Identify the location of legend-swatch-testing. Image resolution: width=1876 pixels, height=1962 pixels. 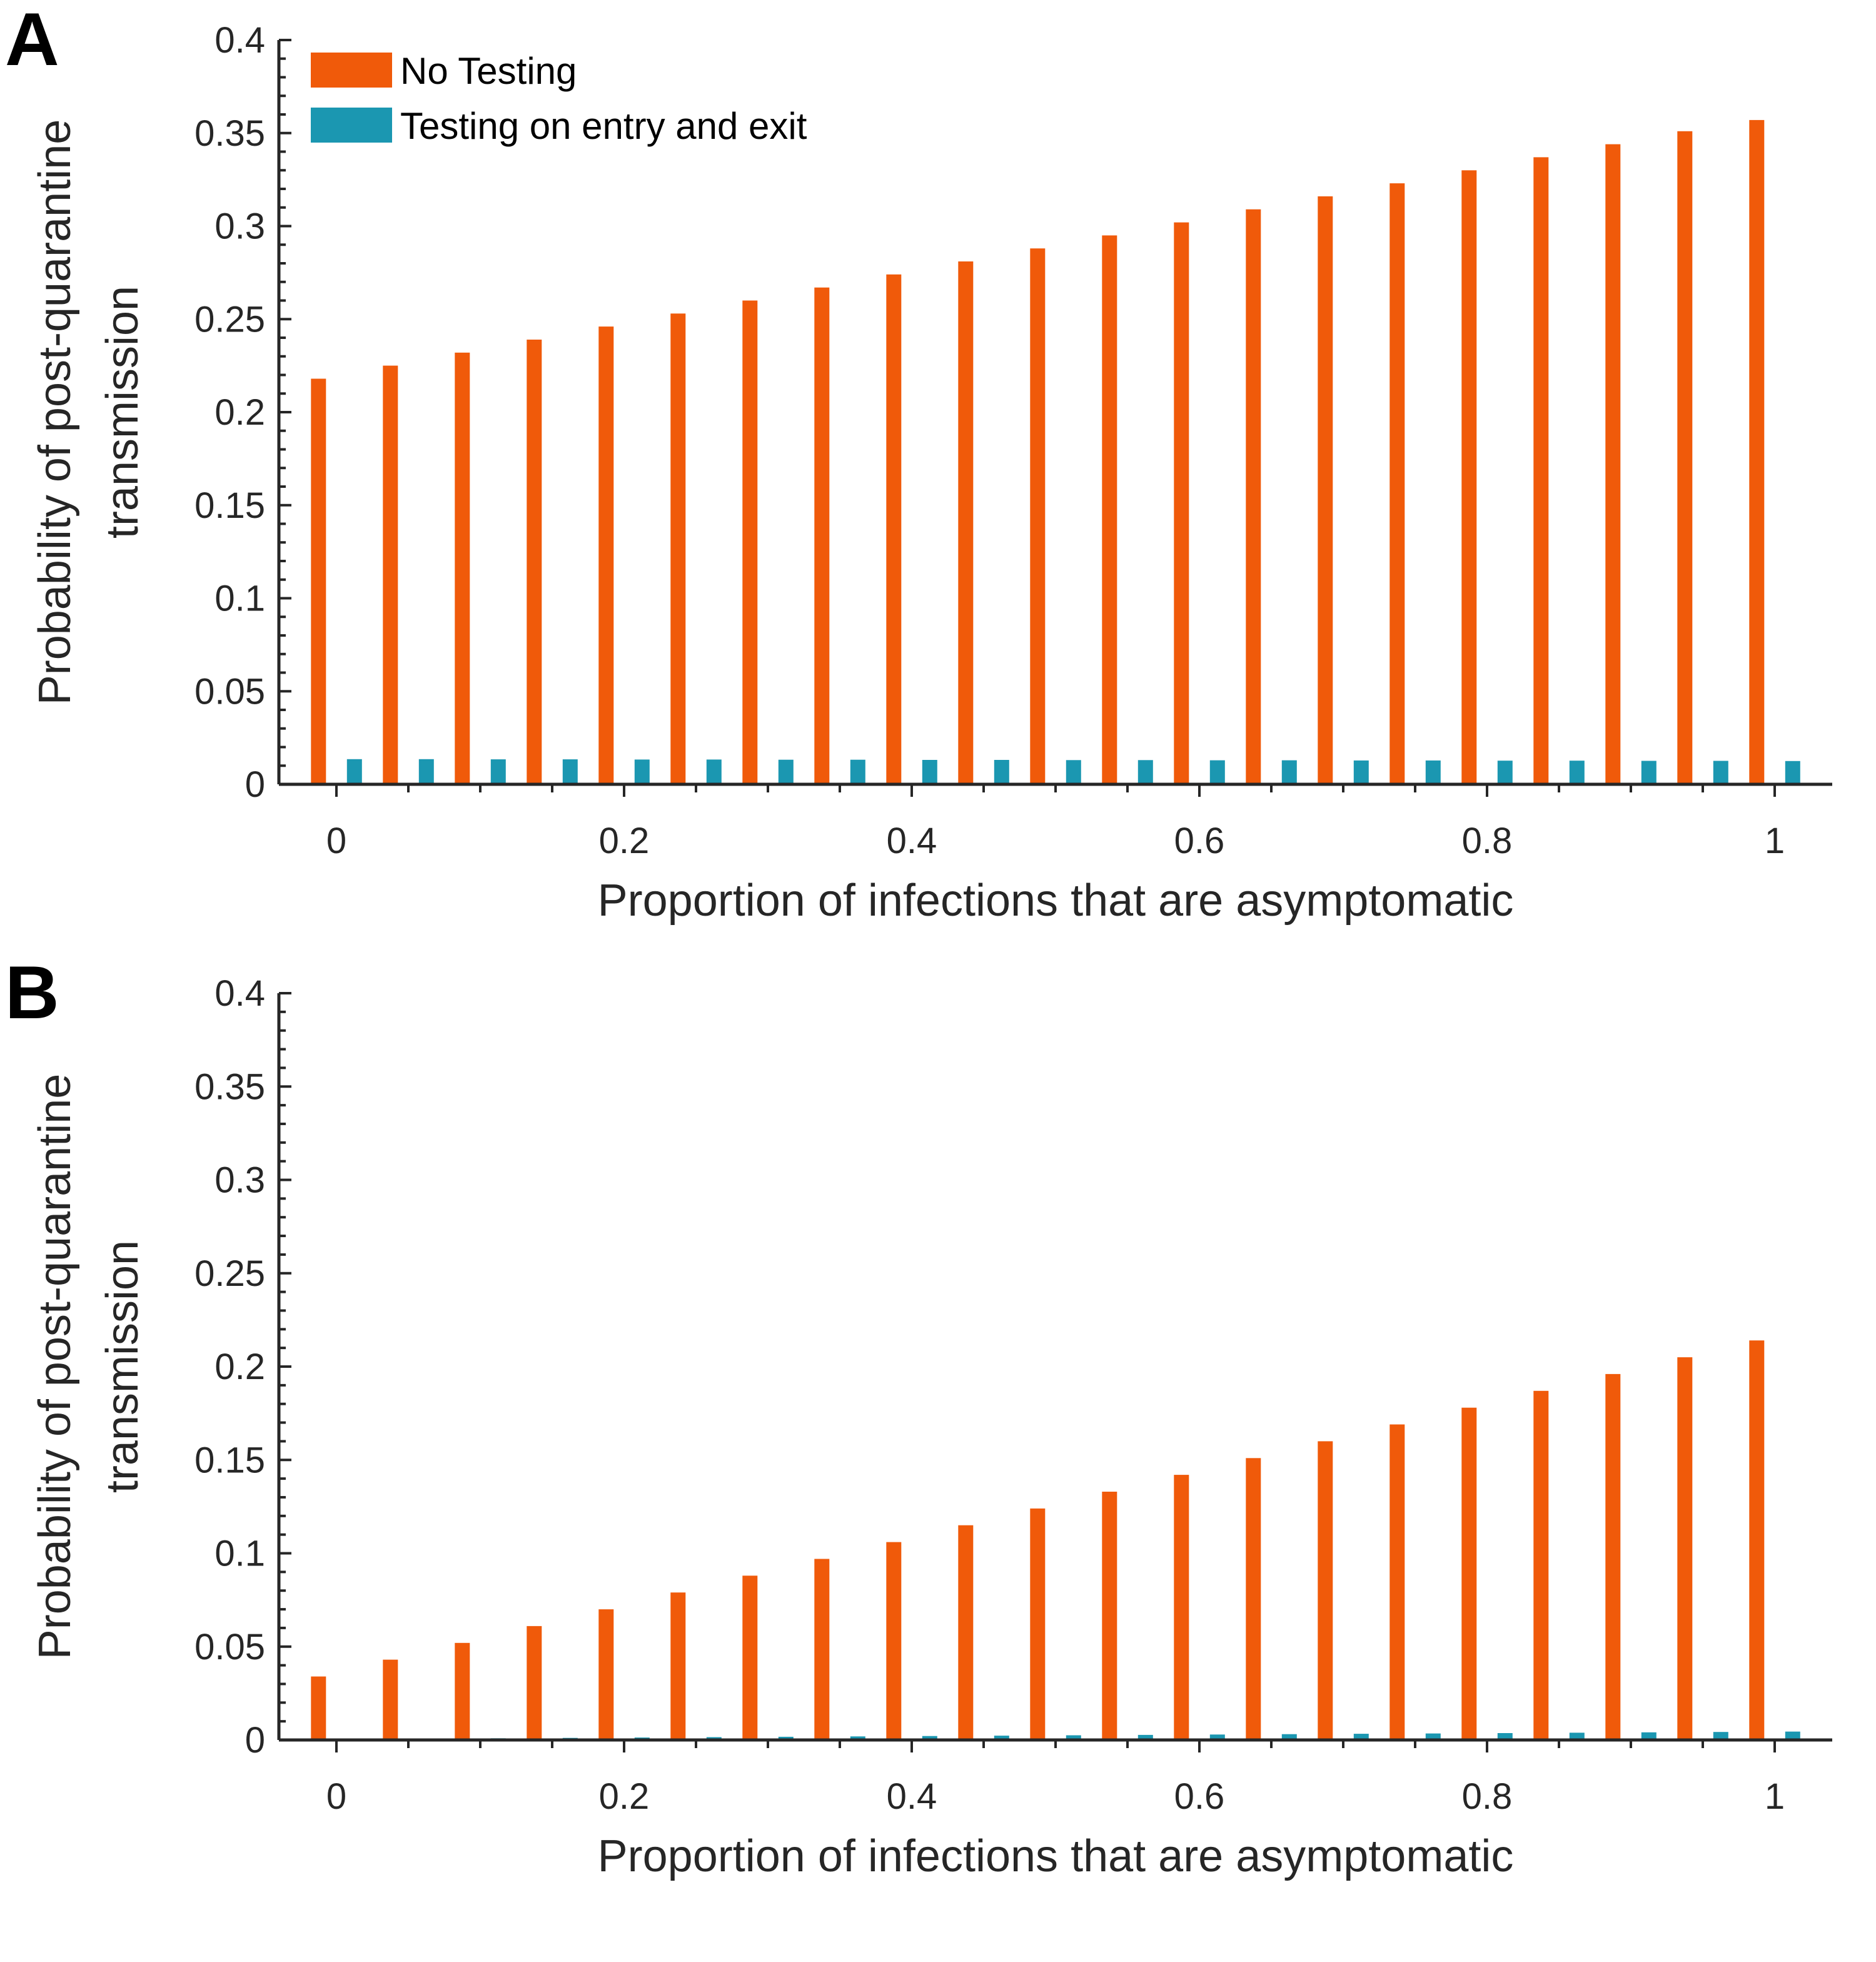
(351, 125).